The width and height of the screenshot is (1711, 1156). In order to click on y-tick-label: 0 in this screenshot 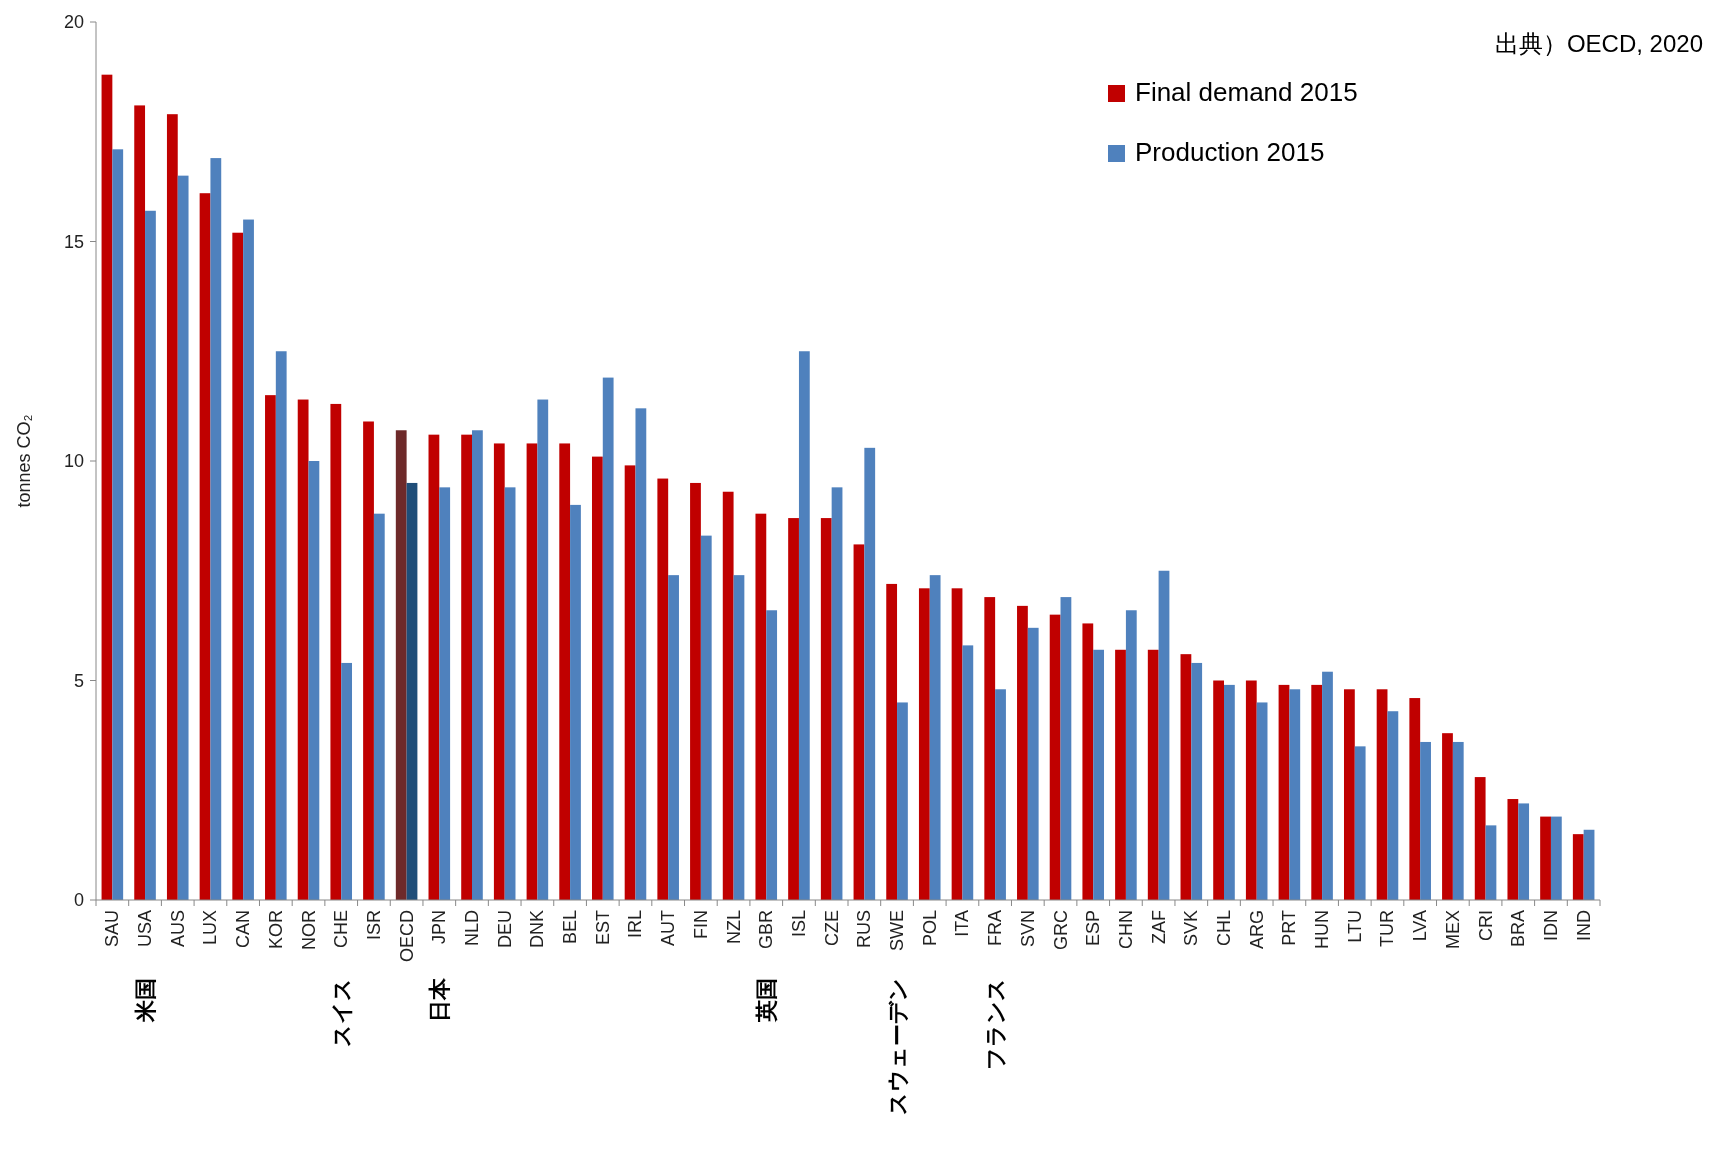, I will do `click(78, 900)`.